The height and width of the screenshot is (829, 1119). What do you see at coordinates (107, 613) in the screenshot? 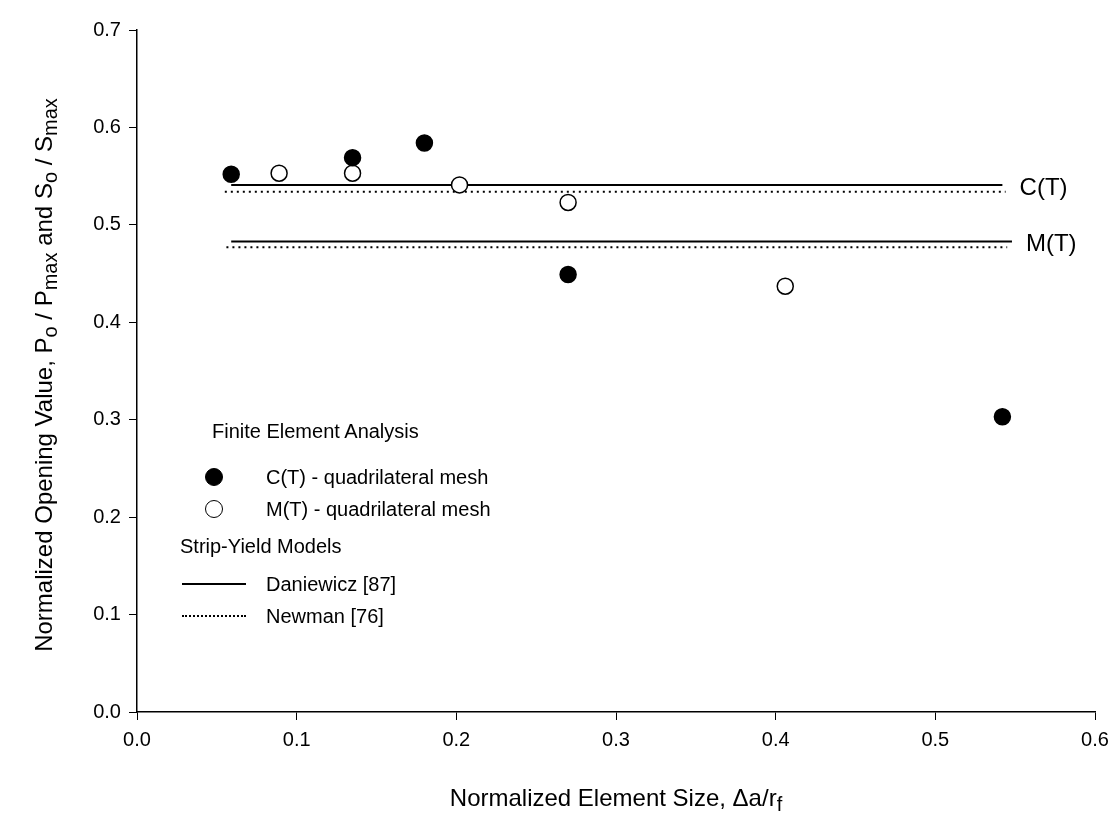
I see `y-tick-label: 0.1` at bounding box center [107, 613].